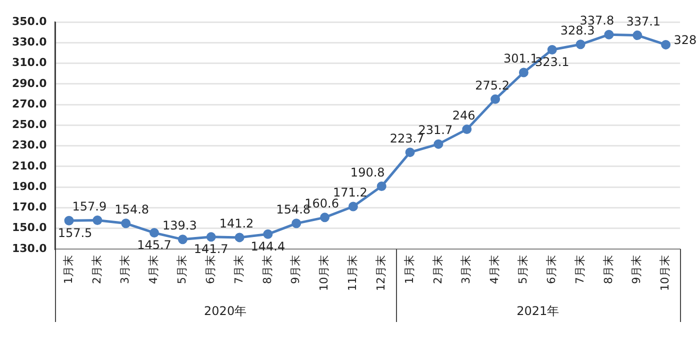  I want to click on y-tick-label: 150.0, so click(30, 227).